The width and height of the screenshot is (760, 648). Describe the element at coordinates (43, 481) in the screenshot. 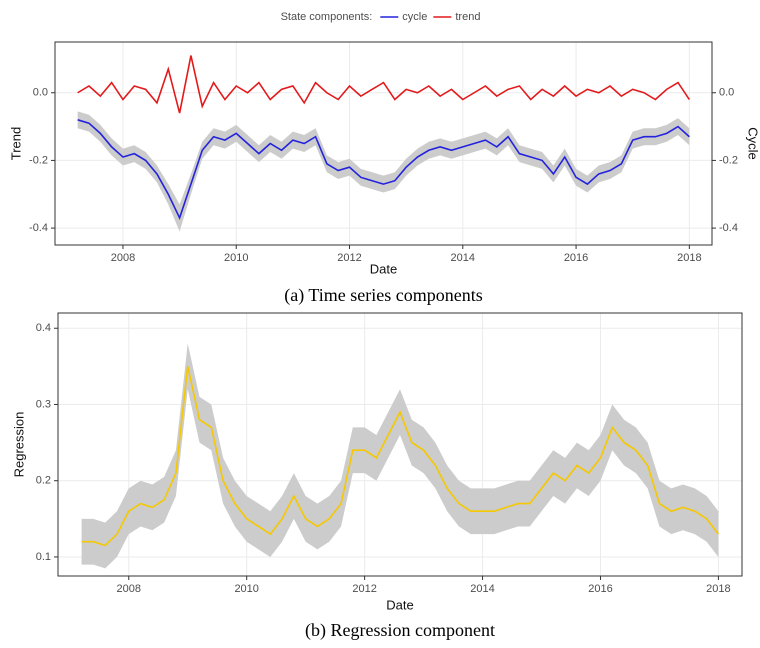

I see `y-tick-label: 0.2` at that location.